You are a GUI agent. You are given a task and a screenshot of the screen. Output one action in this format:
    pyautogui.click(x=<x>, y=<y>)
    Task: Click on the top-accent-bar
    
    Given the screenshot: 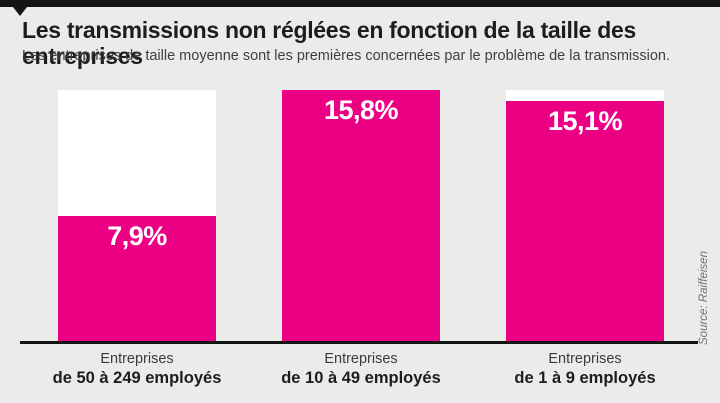 What is the action you would take?
    pyautogui.click(x=360, y=3)
    